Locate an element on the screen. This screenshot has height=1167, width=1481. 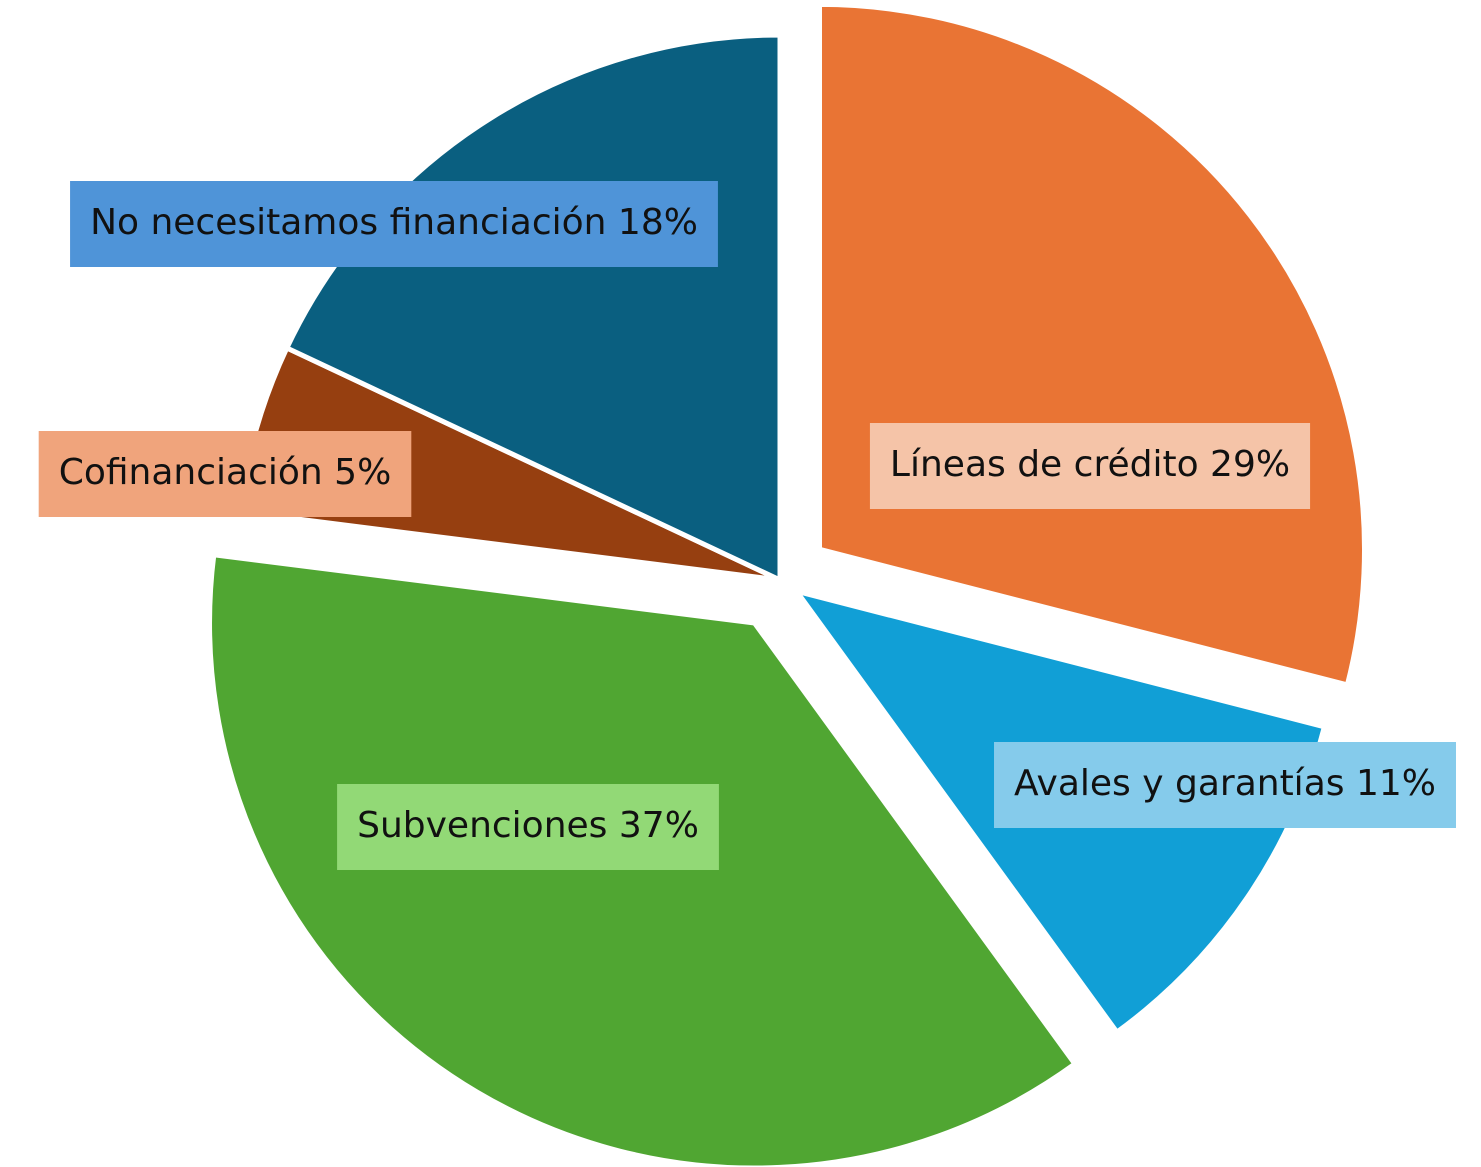
label-value: 5% is located at coordinates (362, 472).